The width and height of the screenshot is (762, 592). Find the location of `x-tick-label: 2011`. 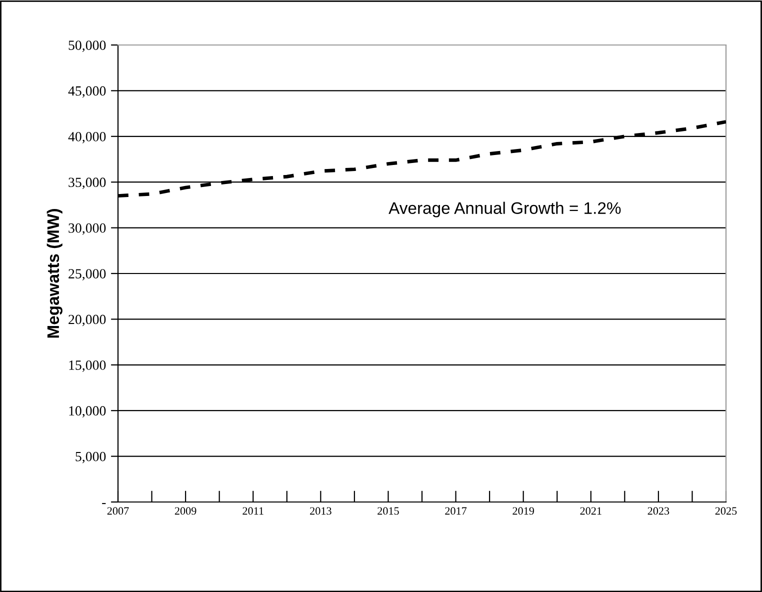

x-tick-label: 2011 is located at coordinates (253, 511).